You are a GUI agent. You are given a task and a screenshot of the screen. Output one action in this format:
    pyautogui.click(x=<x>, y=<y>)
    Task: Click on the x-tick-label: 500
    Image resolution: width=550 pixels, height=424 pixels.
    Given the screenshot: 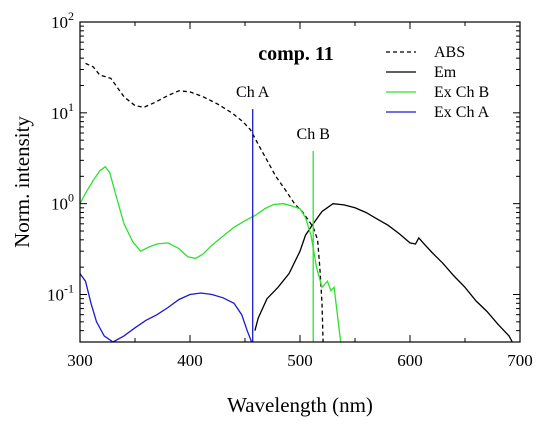 What is the action you would take?
    pyautogui.click(x=300, y=360)
    